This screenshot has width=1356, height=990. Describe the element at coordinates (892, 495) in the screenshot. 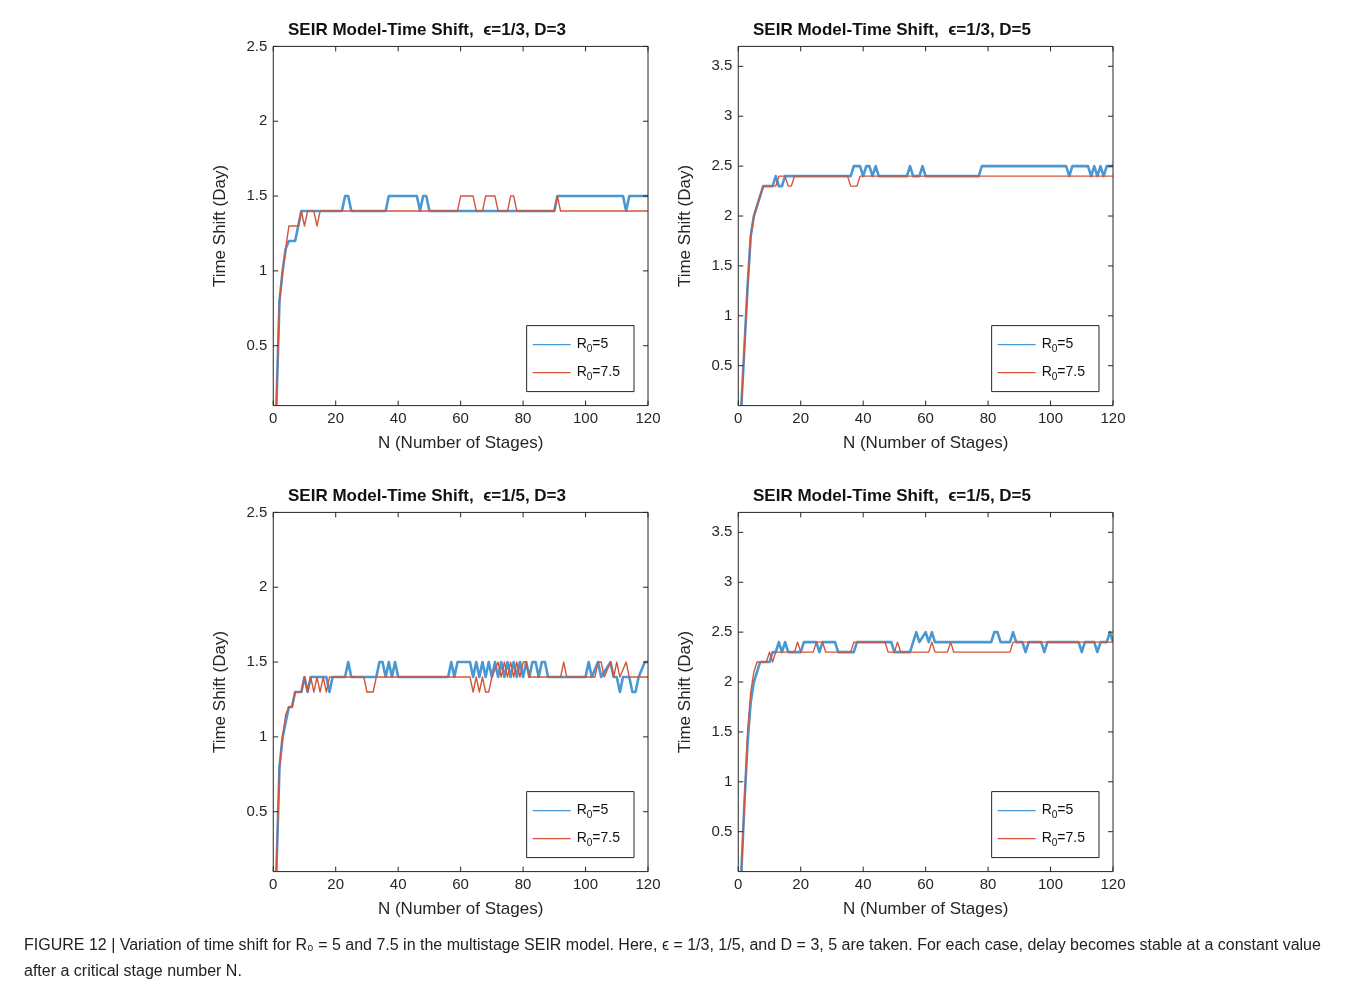

I see `chart-title: SEIR Model-Time Shift, ϵ=1/5, D=5` at that location.